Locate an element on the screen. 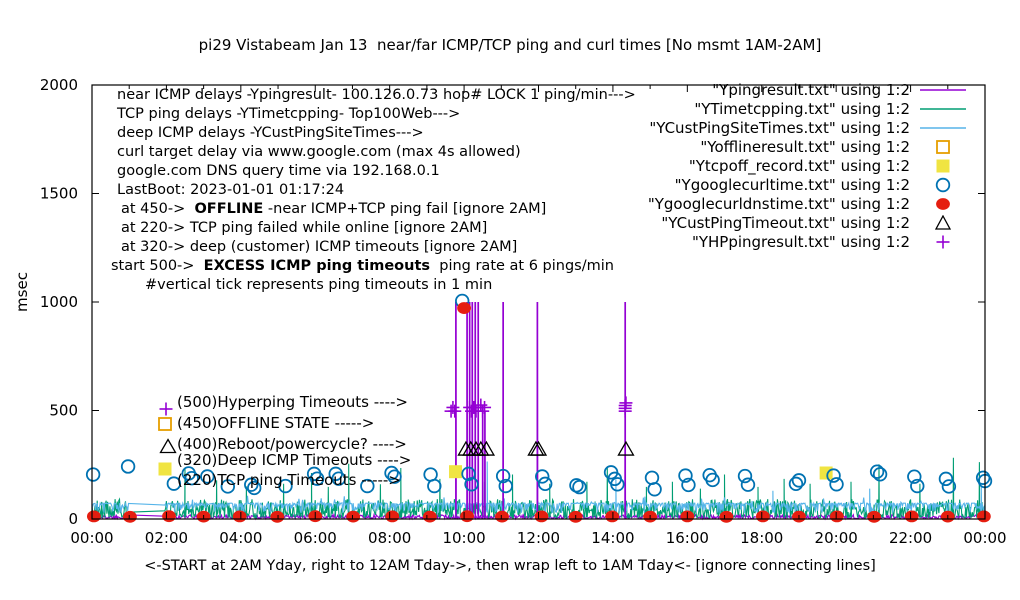 The width and height of the screenshot is (1020, 600). threshold-label-2: (450)OFFLINE STATE -----> is located at coordinates (276, 423).